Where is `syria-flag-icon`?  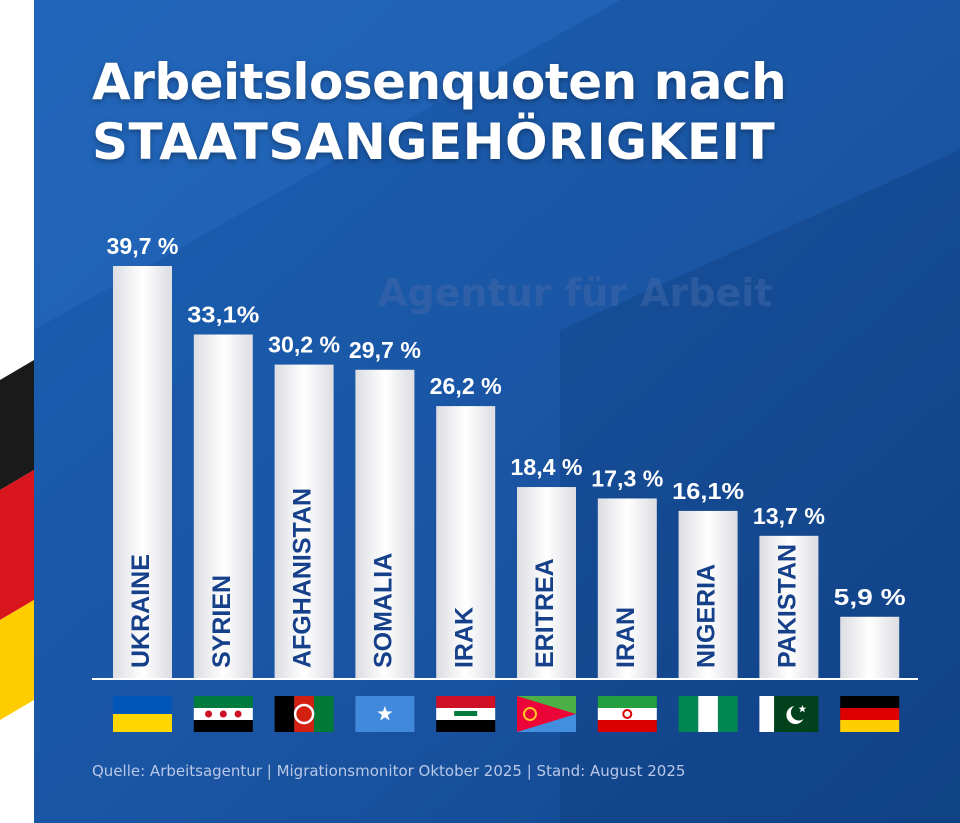 syria-flag-icon is located at coordinates (223, 714).